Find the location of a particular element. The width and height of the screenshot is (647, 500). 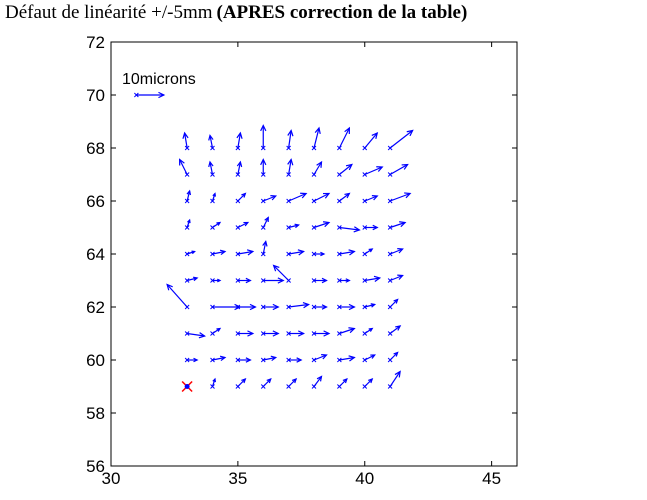

scale-label: 10microns is located at coordinates (159, 79).